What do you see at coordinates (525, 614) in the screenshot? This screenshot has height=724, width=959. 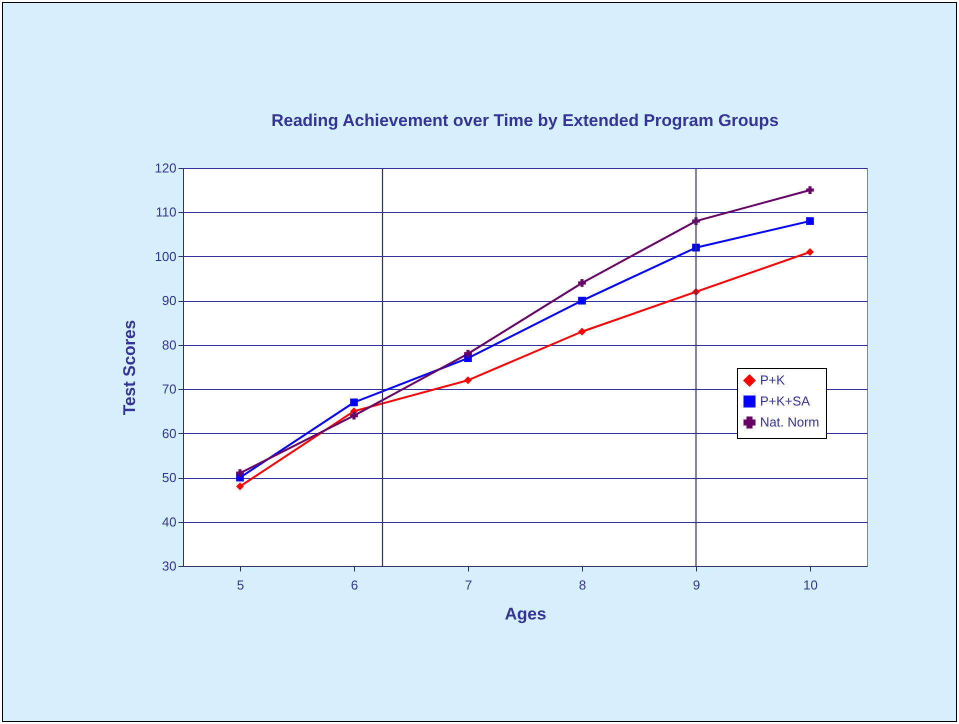 I see `x-axis-title: Ages` at bounding box center [525, 614].